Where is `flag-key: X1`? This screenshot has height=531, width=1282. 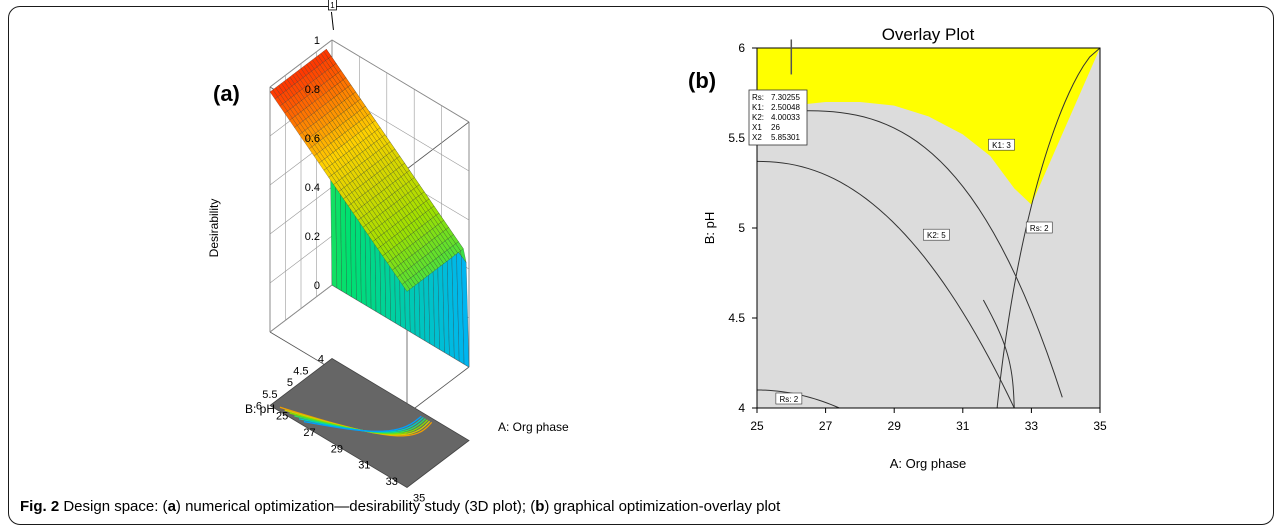 flag-key: X1 is located at coordinates (757, 127).